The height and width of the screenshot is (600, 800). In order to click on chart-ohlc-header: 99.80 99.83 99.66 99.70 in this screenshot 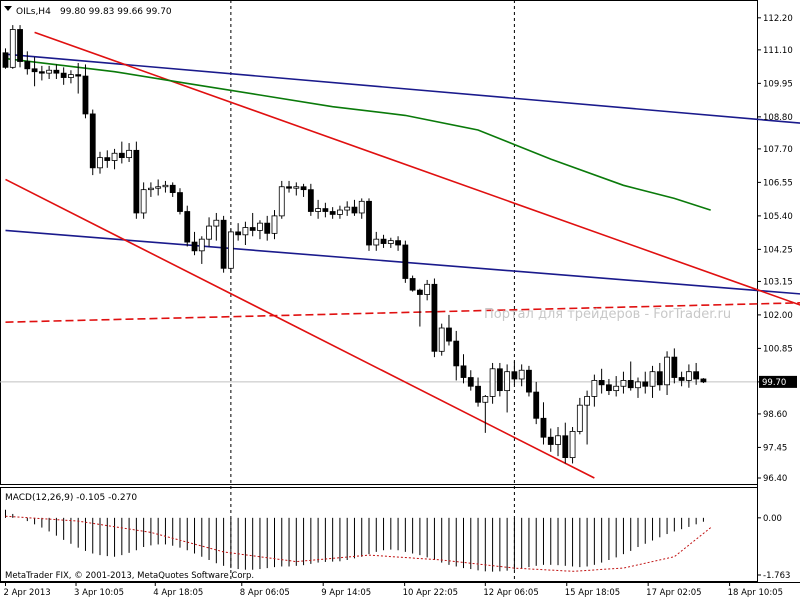, I will do `click(116, 12)`.